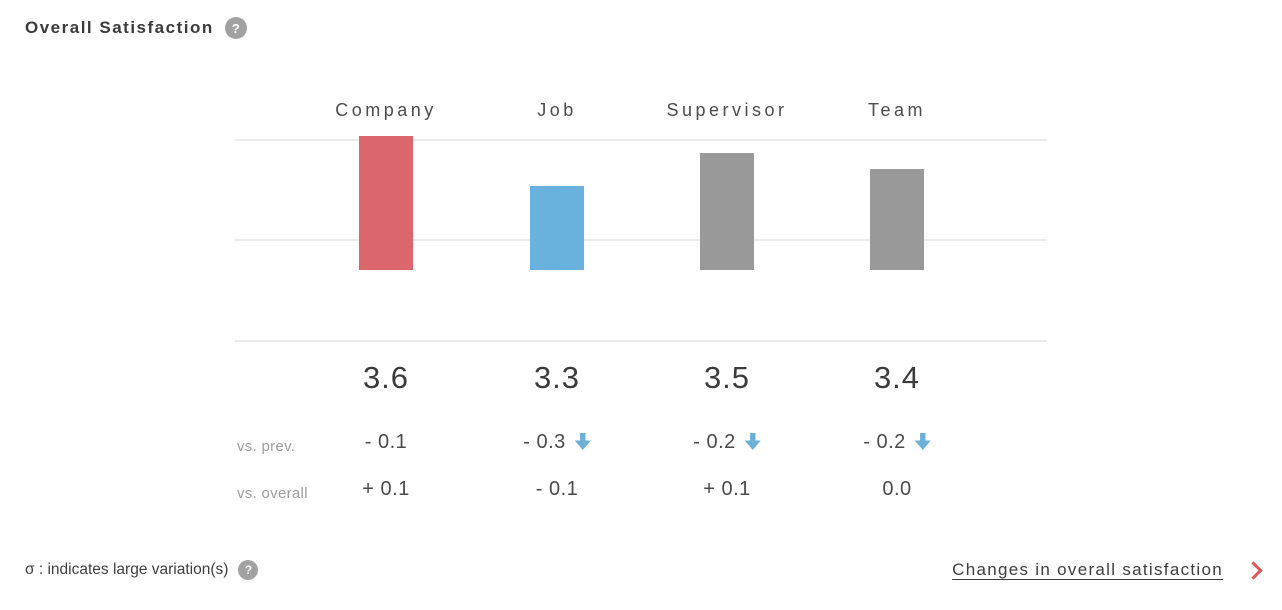  Describe the element at coordinates (272, 493) in the screenshot. I see `row-label-vs-overall: vs. overall` at that location.